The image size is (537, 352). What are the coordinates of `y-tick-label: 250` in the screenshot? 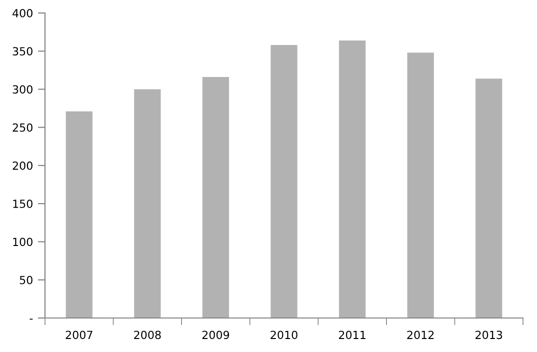 It's located at (22, 127).